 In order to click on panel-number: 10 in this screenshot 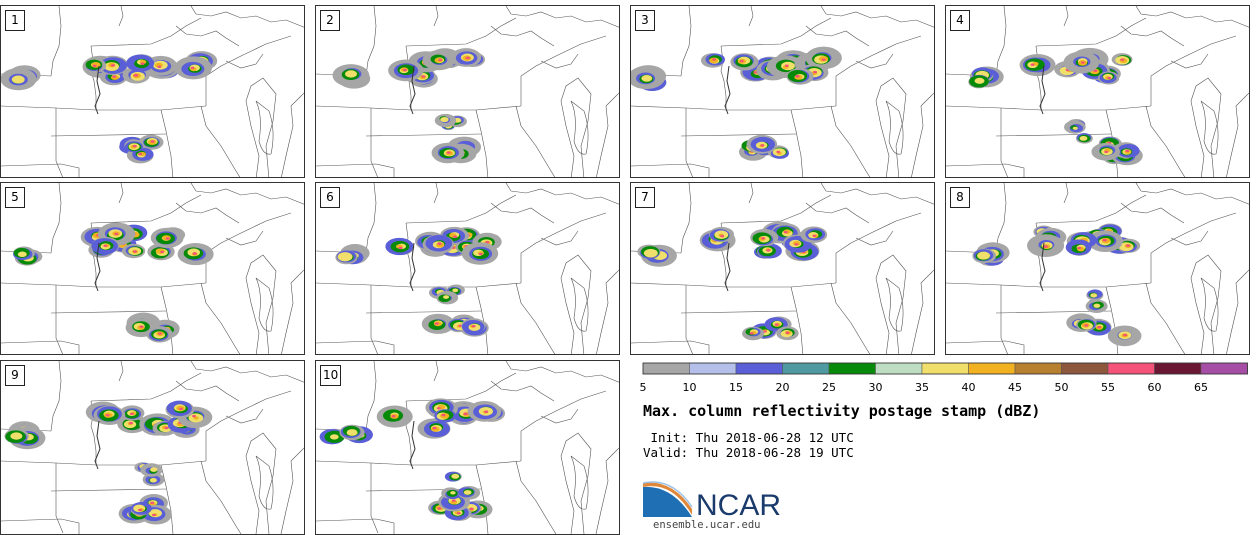, I will do `click(331, 375)`.